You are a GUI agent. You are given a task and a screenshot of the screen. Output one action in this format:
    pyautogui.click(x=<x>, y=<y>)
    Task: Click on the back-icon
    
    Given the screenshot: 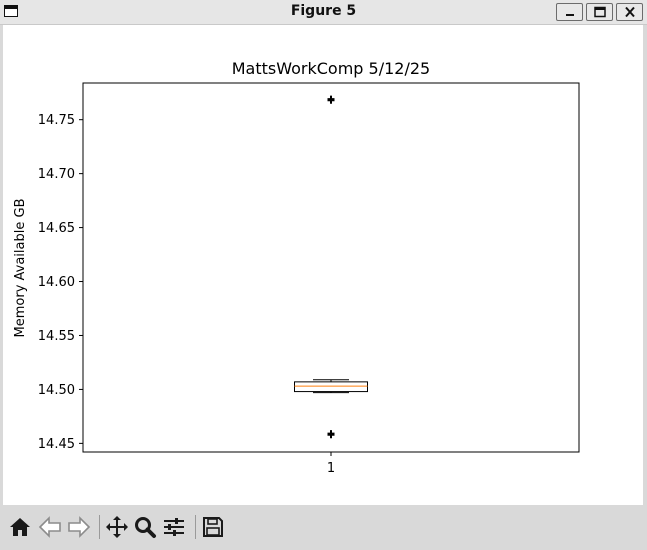 What is the action you would take?
    pyautogui.click(x=49, y=527)
    